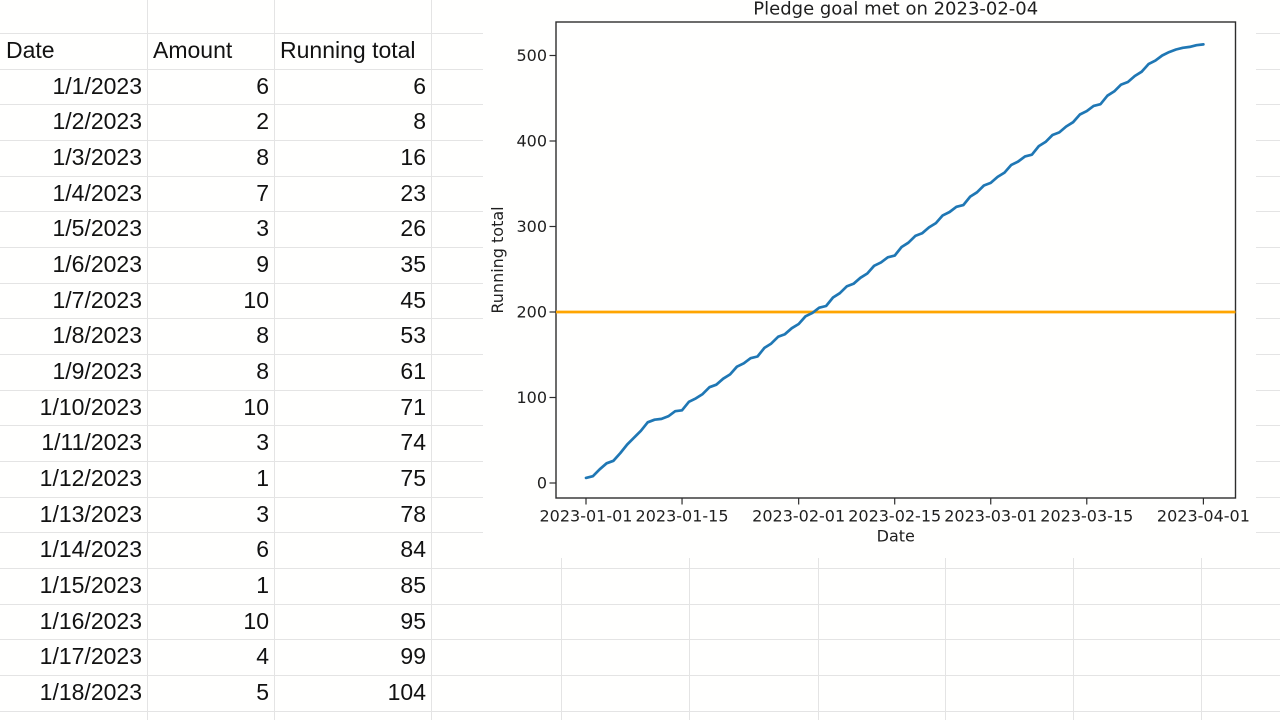 The height and width of the screenshot is (720, 1280). What do you see at coordinates (419, 121) in the screenshot?
I see `table-cell-total: 8` at bounding box center [419, 121].